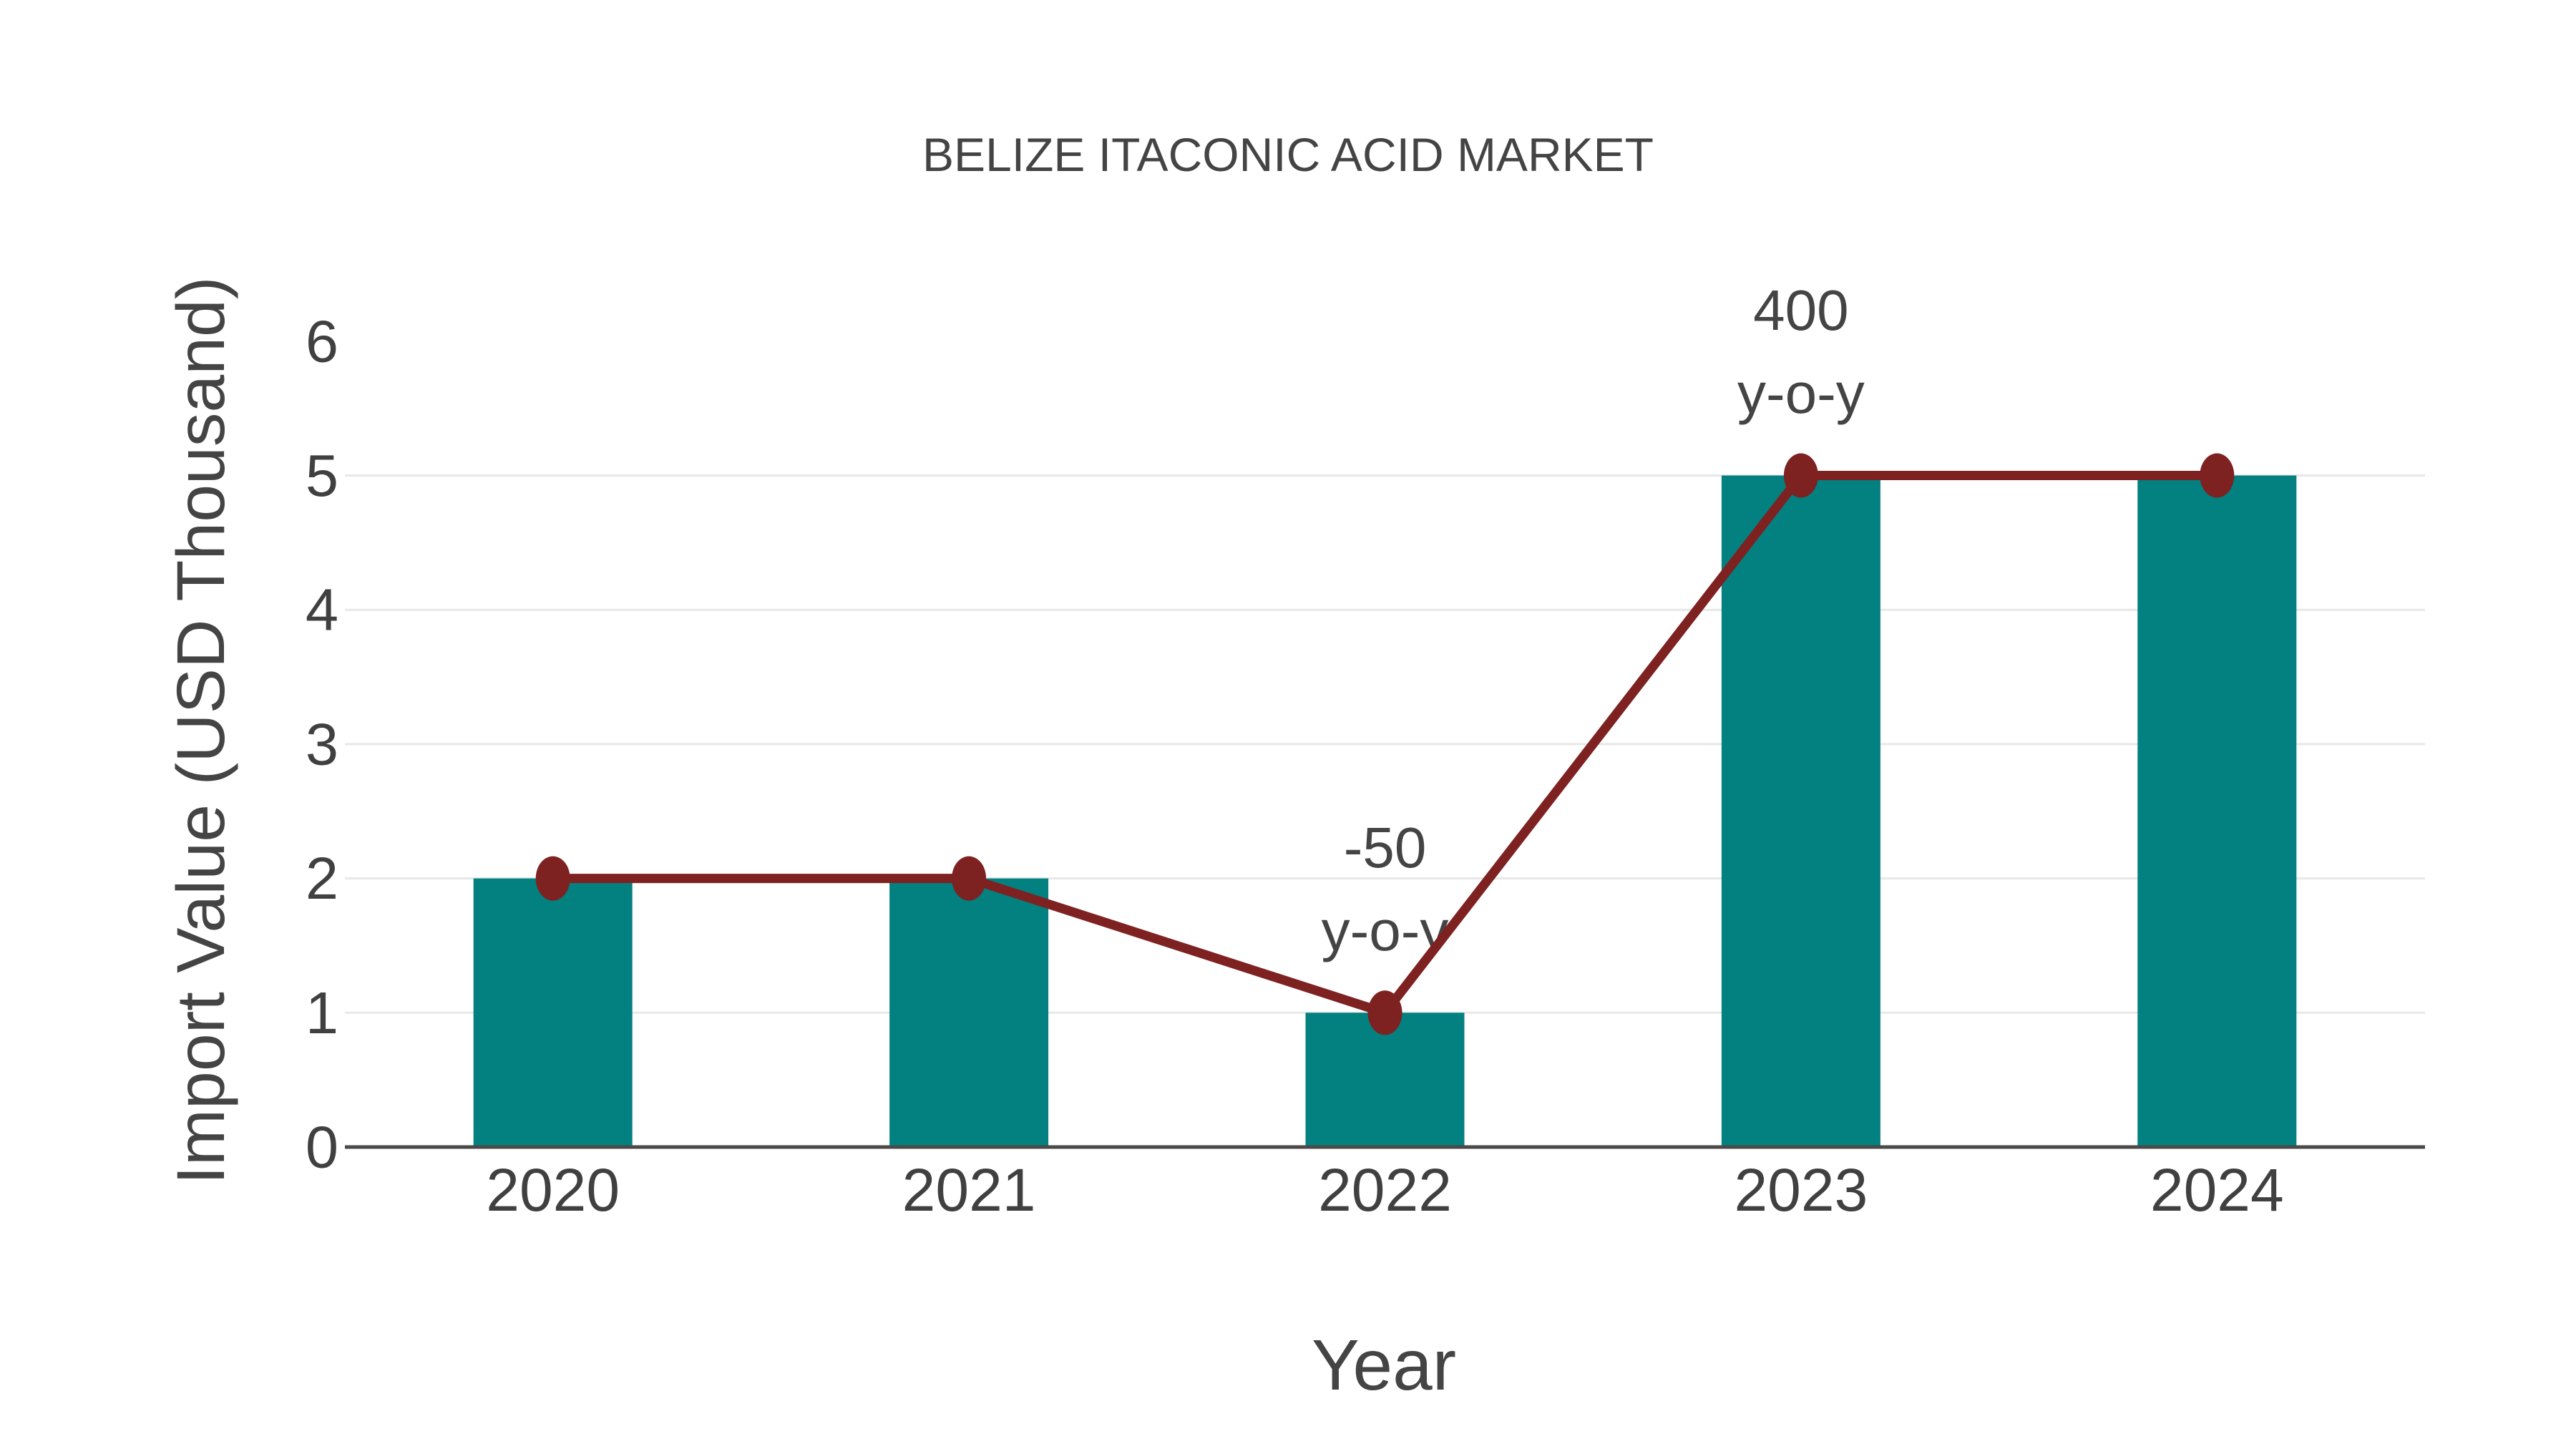 The height and width of the screenshot is (1449, 2576). I want to click on x-axis-title: Year, so click(1384, 1365).